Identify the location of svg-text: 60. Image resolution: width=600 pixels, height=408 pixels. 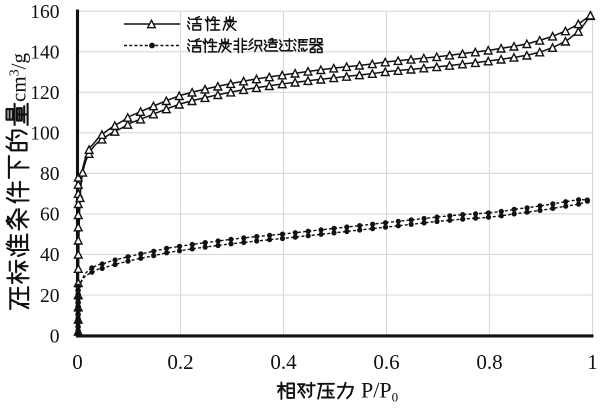
(50, 215).